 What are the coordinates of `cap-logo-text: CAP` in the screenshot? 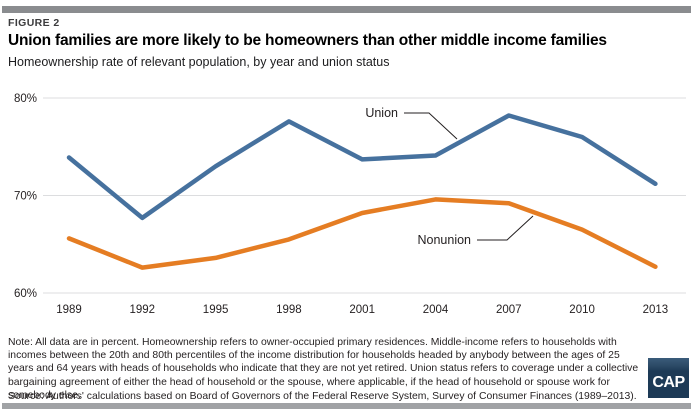 It's located at (668, 382).